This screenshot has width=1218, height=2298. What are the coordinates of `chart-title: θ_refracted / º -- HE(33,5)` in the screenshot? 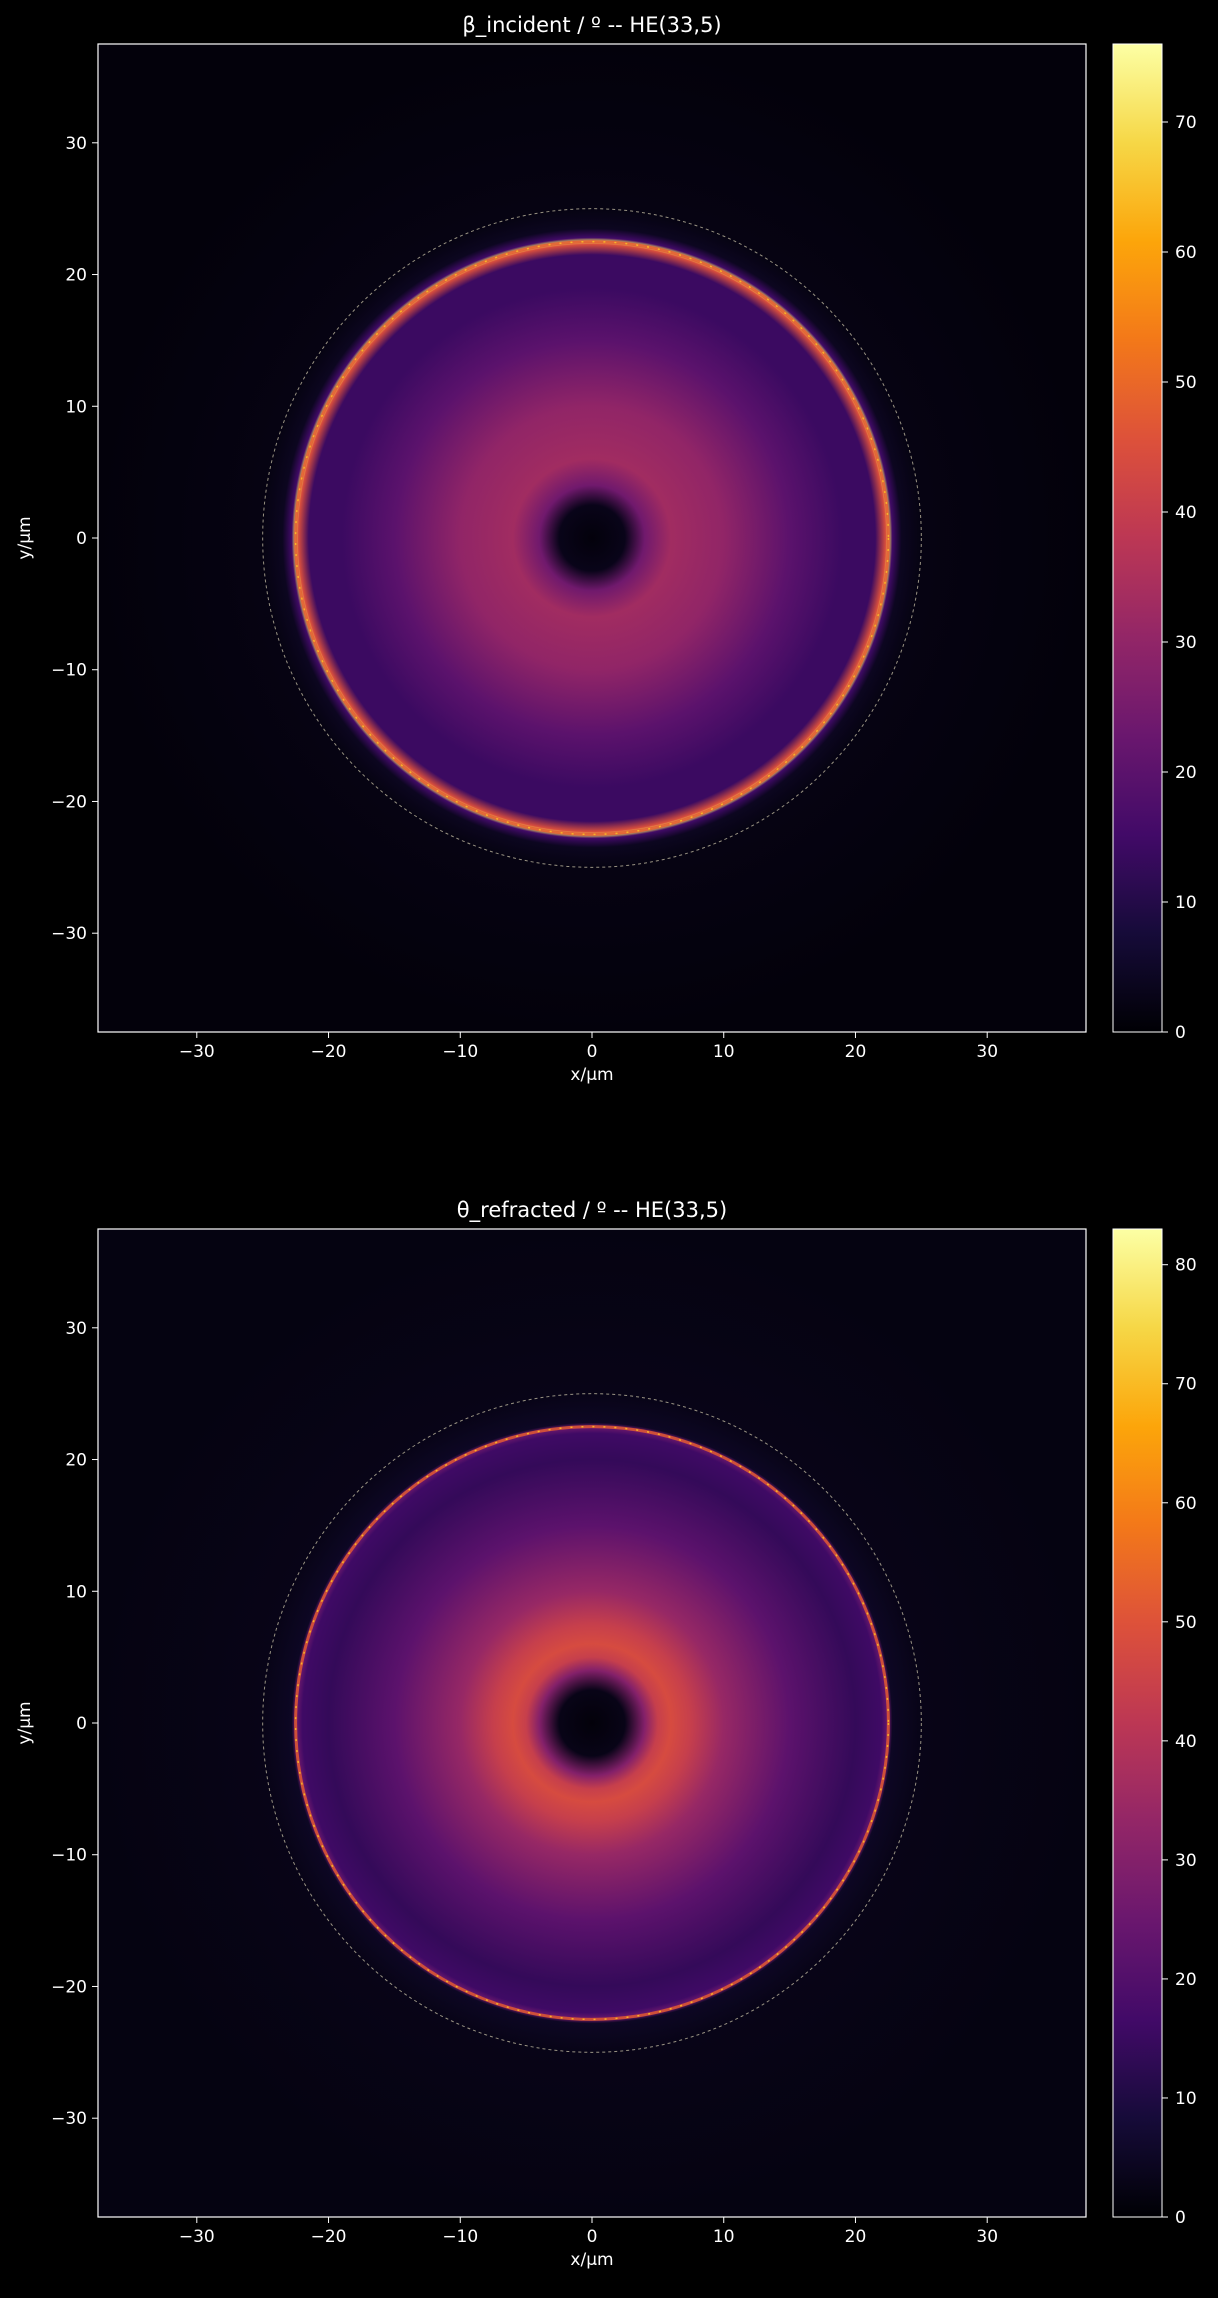 It's located at (592, 1210).